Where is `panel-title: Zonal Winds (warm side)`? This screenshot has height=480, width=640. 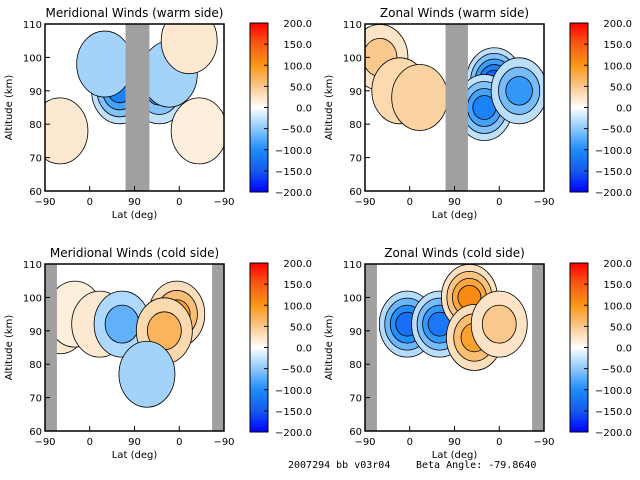
panel-title: Zonal Winds (warm side) is located at coordinates (454, 13).